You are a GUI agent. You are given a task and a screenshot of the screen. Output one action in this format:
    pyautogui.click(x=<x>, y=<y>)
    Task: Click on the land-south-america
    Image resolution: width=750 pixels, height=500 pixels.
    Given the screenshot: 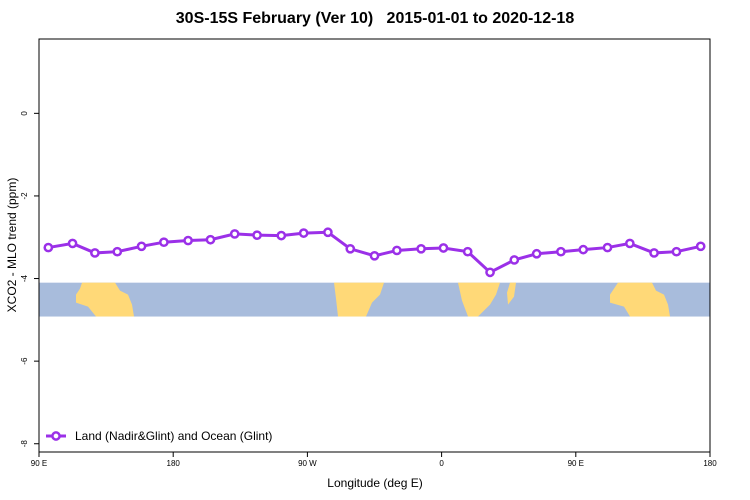 What is the action you would take?
    pyautogui.click(x=359, y=299)
    